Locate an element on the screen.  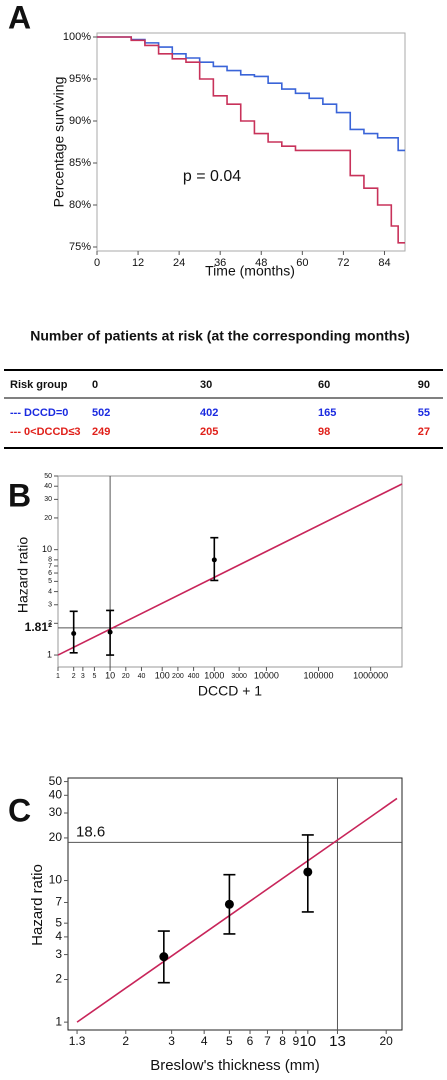
y-tick-label: 100% is located at coordinates (77, 37).